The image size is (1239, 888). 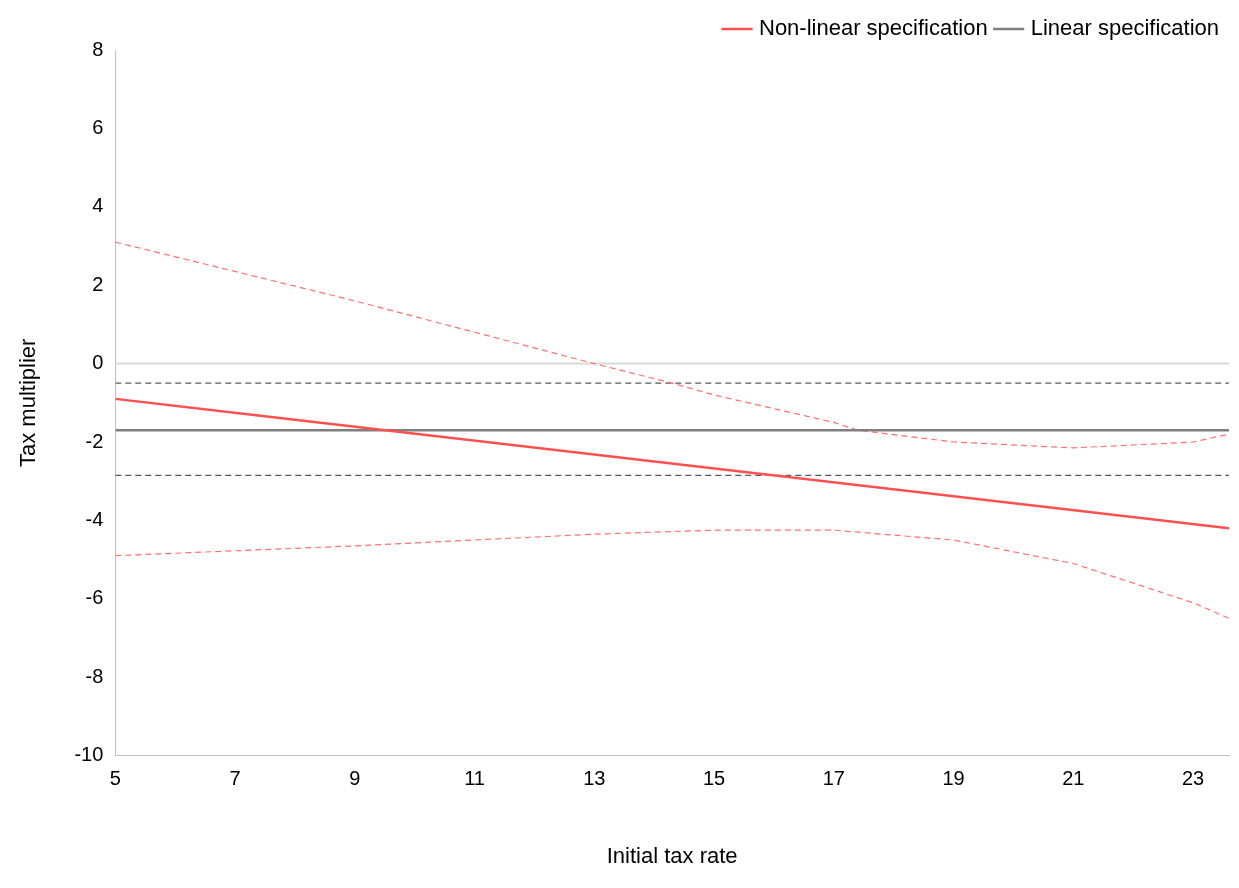 I want to click on x-tick-label: 13, so click(x=594, y=778).